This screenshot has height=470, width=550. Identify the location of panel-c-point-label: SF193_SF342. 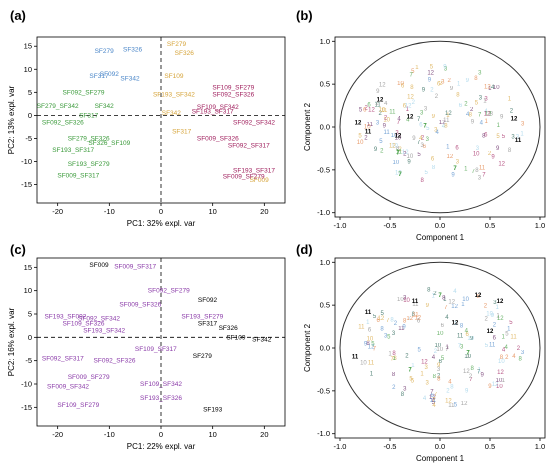
(104, 330).